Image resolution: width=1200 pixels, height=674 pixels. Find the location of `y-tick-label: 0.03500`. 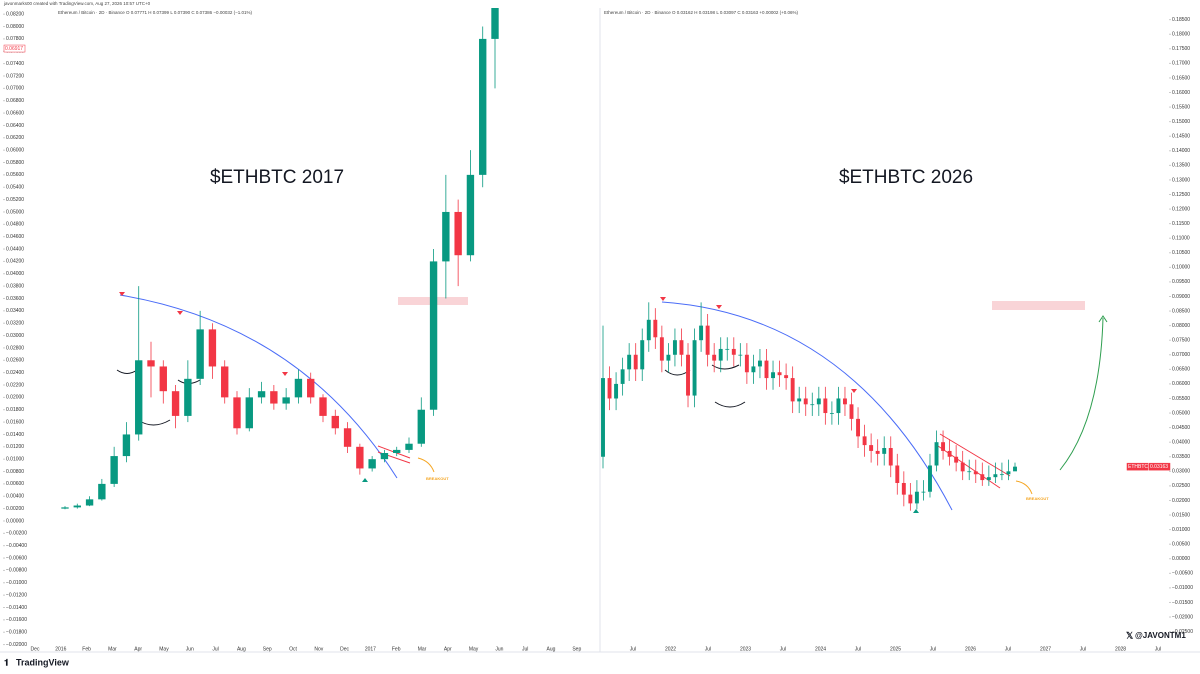

y-tick-label: 0.03500 is located at coordinates (1181, 457).